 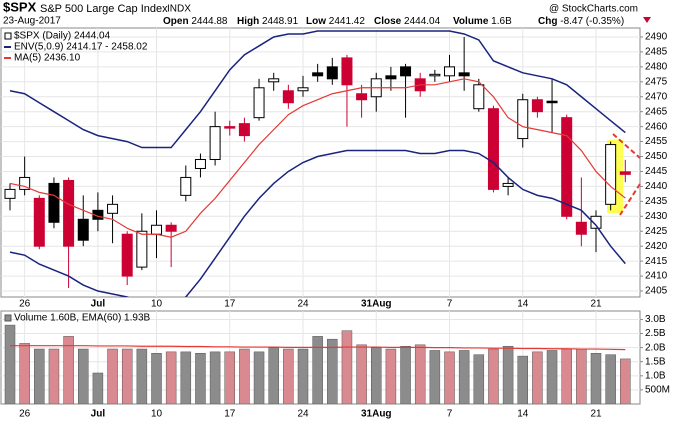 What do you see at coordinates (547, 21) in the screenshot?
I see `quote-label: Chg` at bounding box center [547, 21].